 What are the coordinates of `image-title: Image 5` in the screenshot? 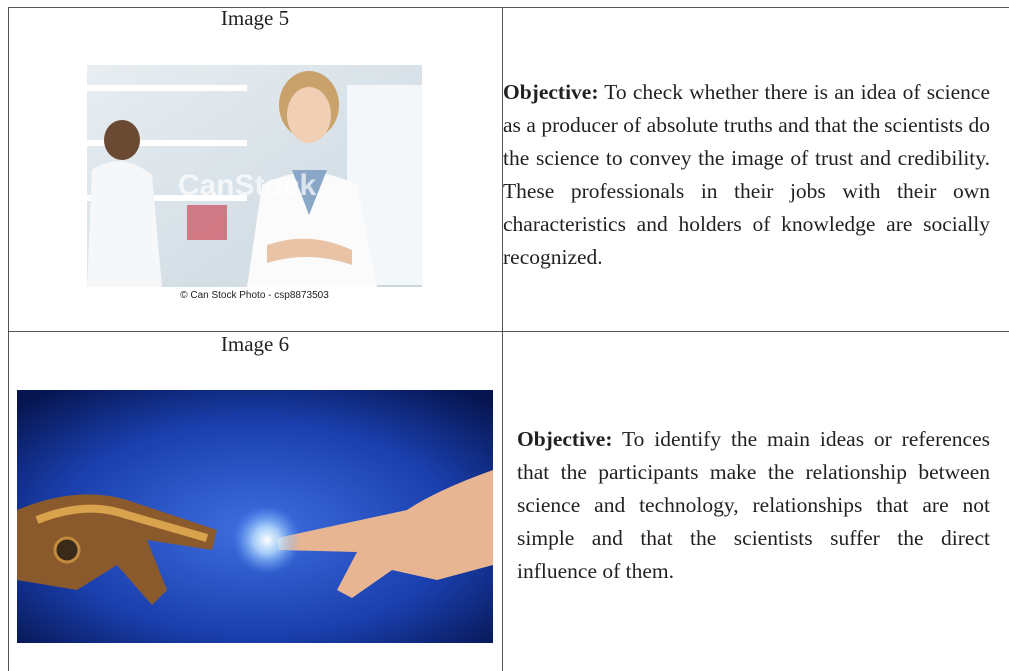 It's located at (255, 18).